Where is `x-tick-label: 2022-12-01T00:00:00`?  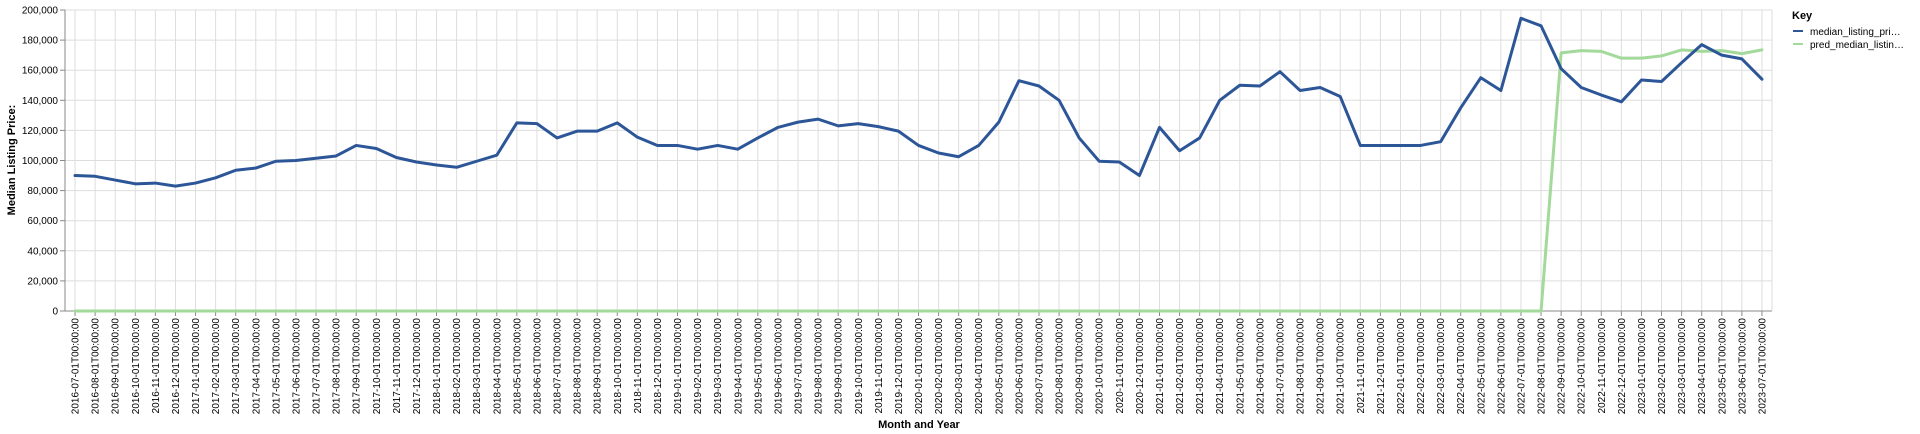 x-tick-label: 2022-12-01T00:00:00 is located at coordinates (1622, 366).